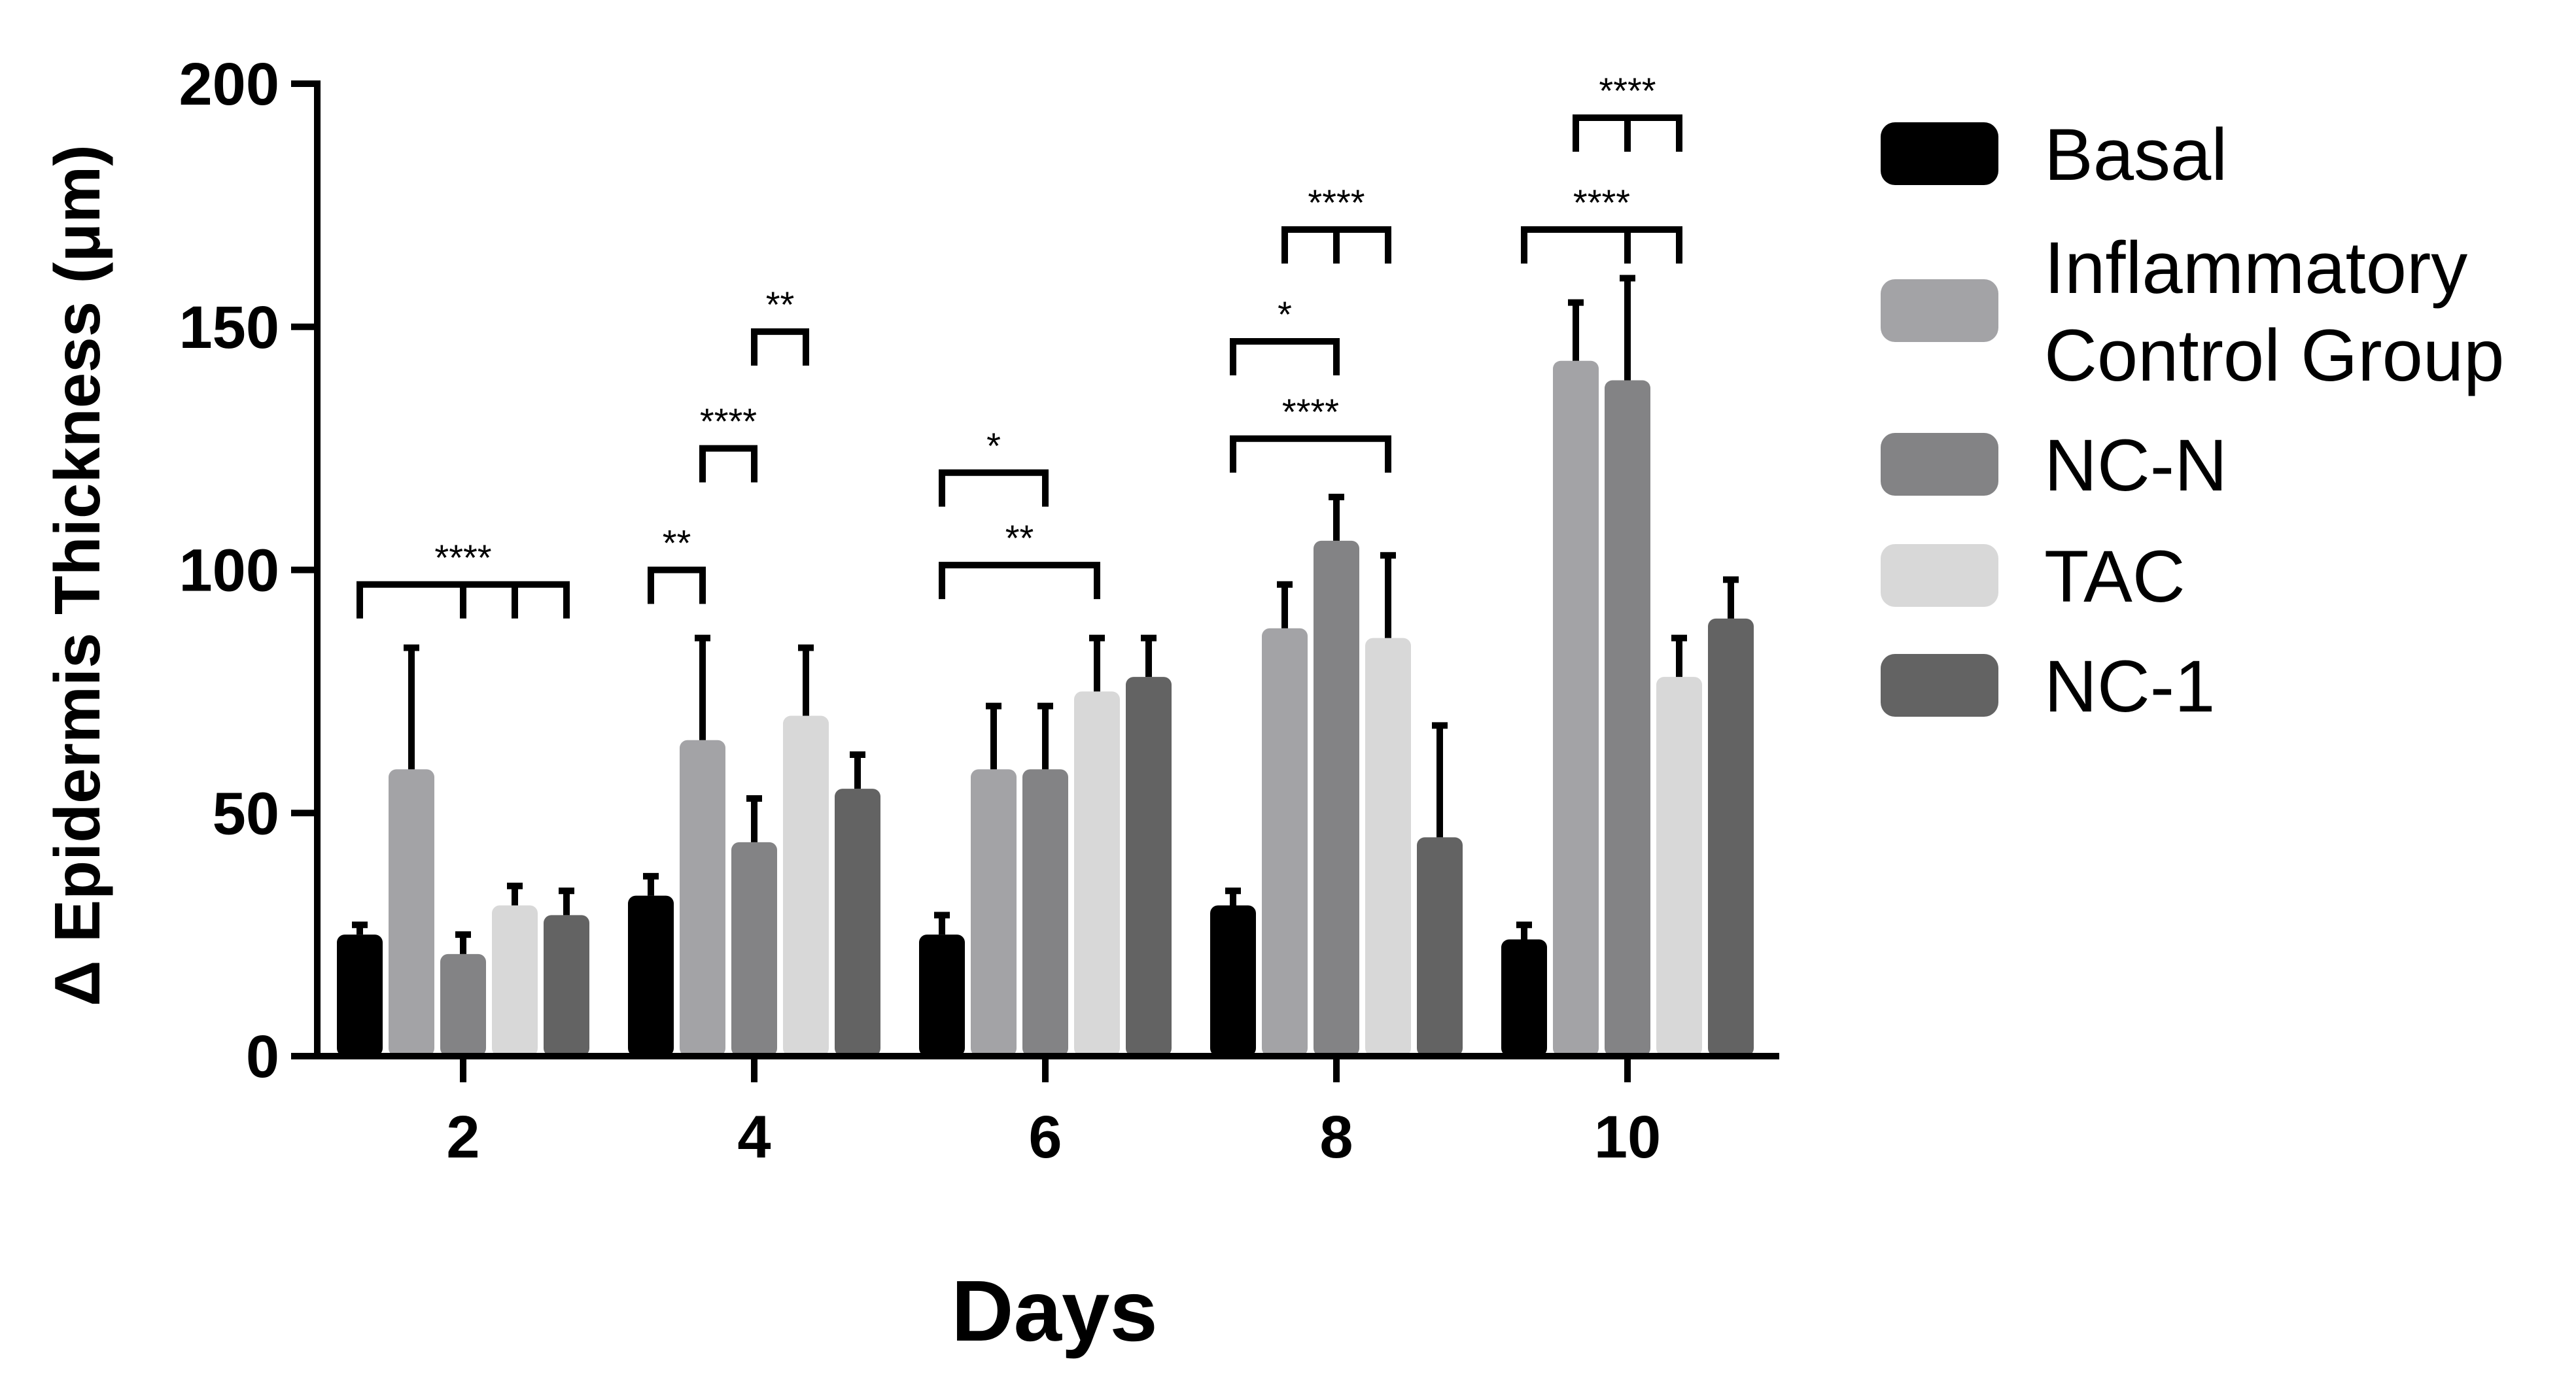  What do you see at coordinates (2135, 465) in the screenshot?
I see `legend-label: NC-N` at bounding box center [2135, 465].